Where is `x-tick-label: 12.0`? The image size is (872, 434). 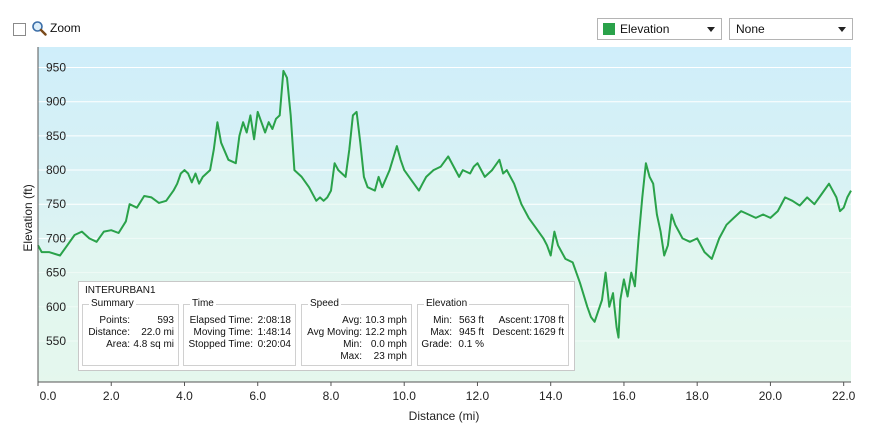 x-tick-label: 12.0 is located at coordinates (478, 396).